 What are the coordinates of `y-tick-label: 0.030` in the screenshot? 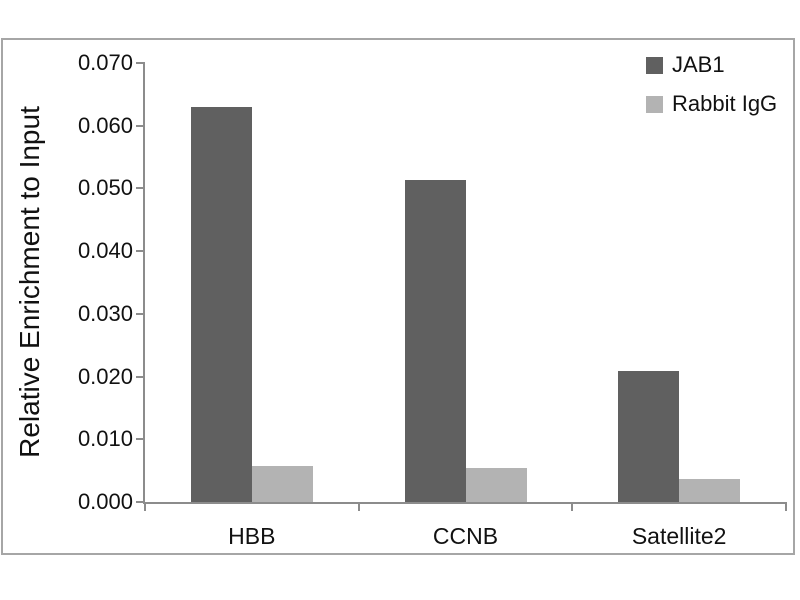 It's located at (105, 313).